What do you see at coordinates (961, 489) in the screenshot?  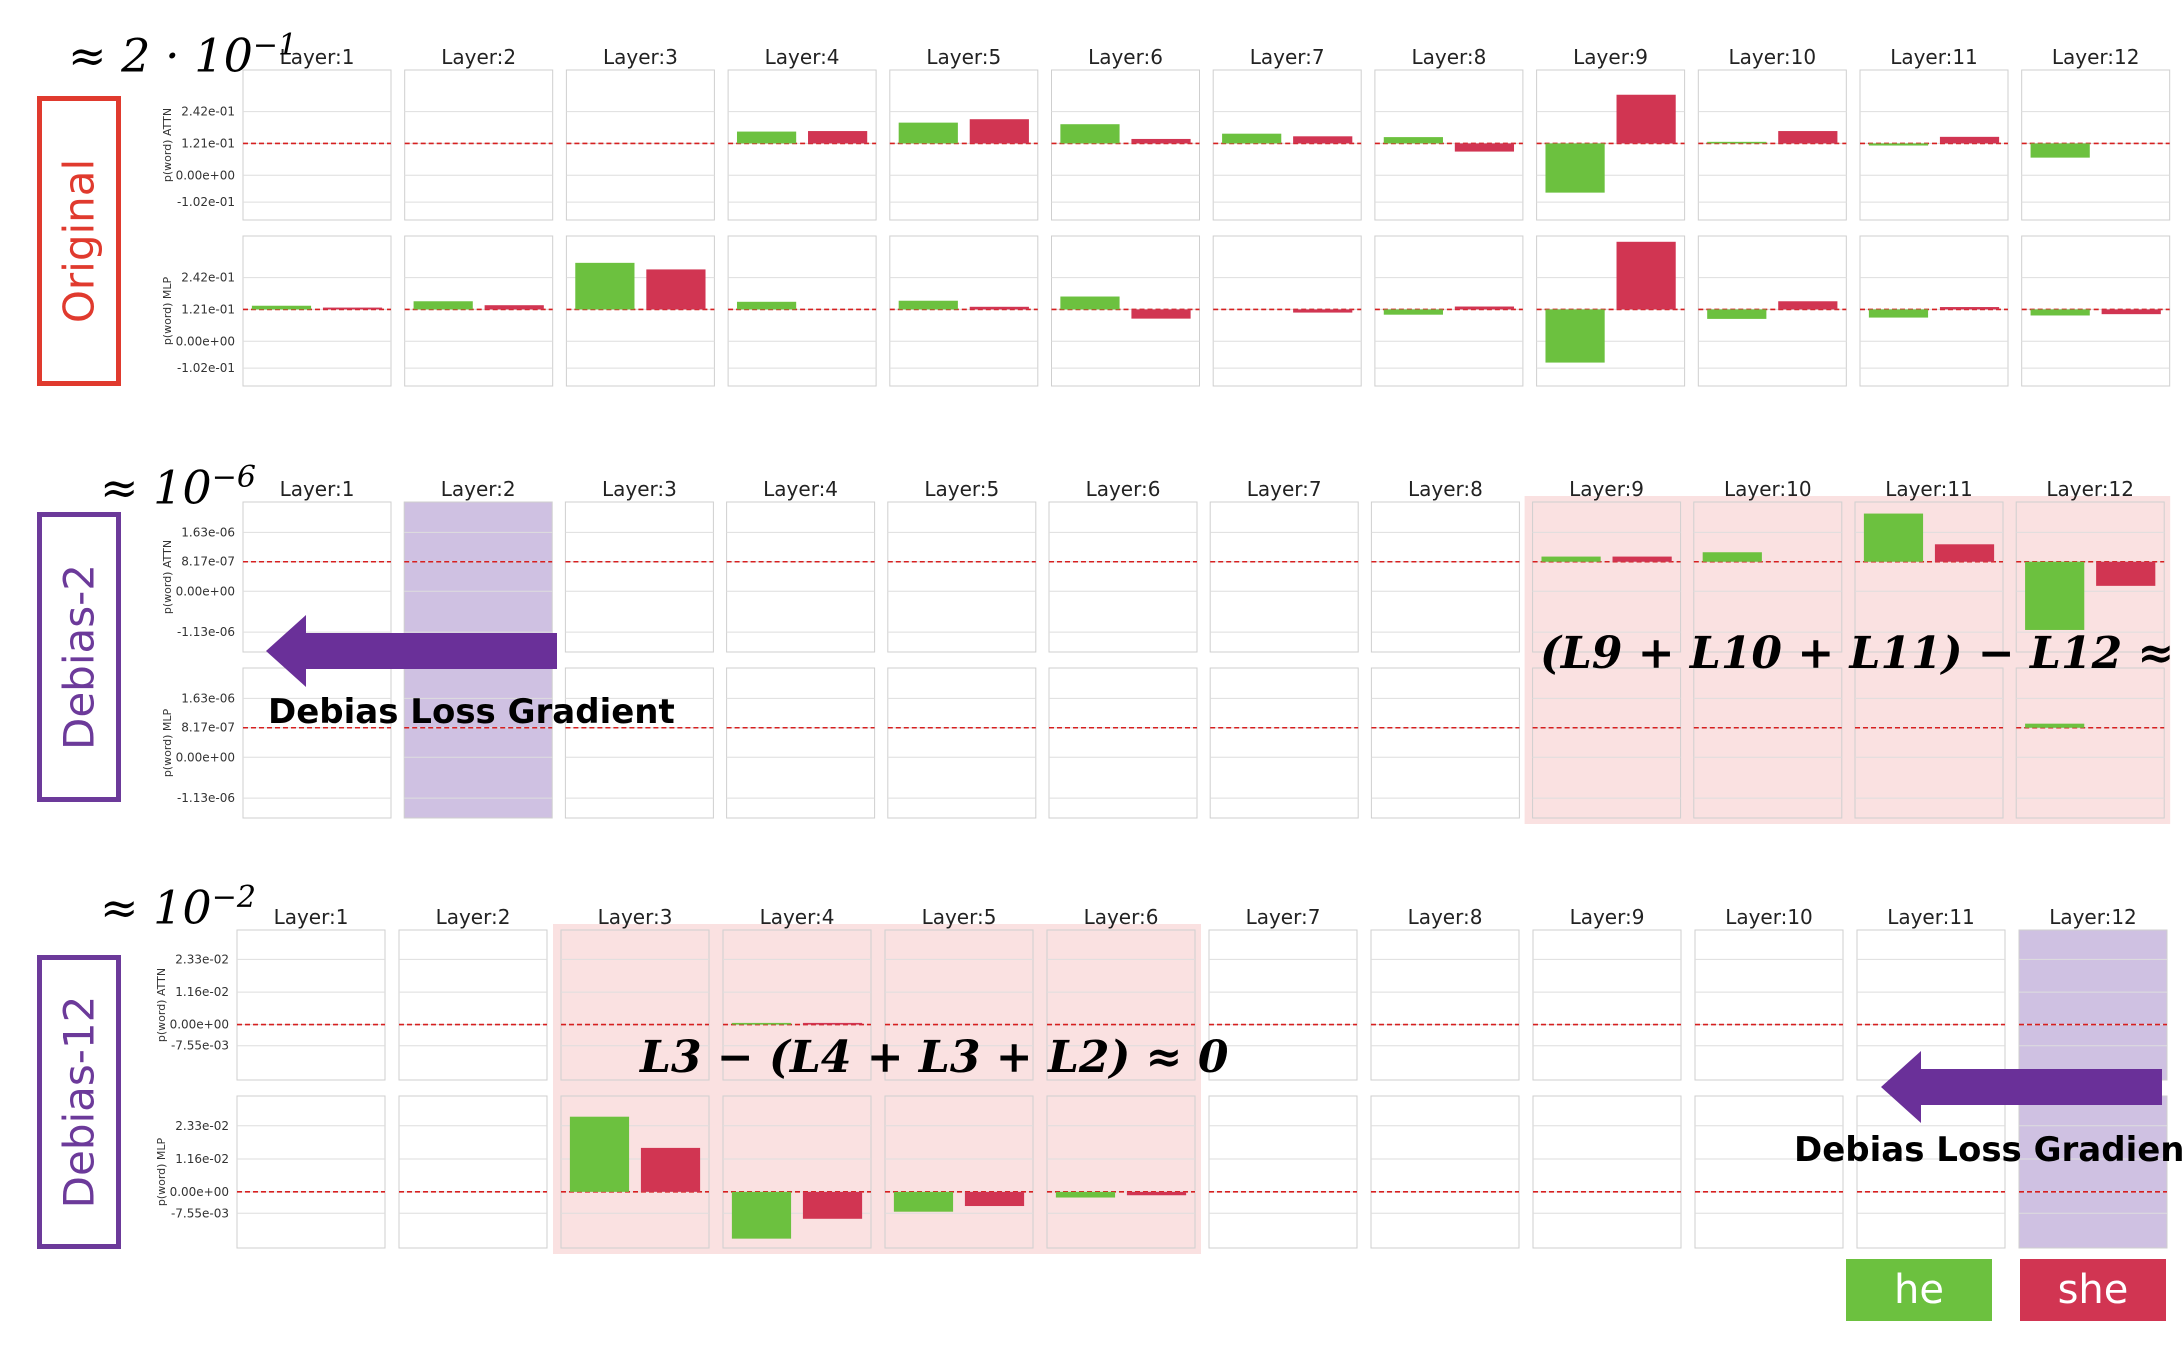 I see `layer-title: Layer:5` at bounding box center [961, 489].